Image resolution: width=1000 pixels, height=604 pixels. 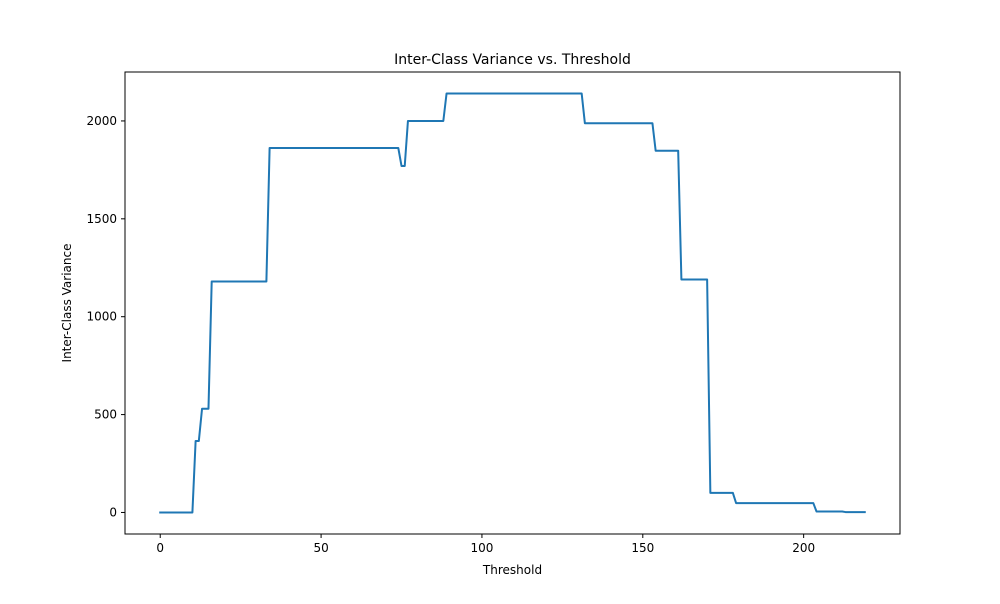 What do you see at coordinates (67, 303) in the screenshot?
I see `y-axis-label: Inter-Class Variance` at bounding box center [67, 303].